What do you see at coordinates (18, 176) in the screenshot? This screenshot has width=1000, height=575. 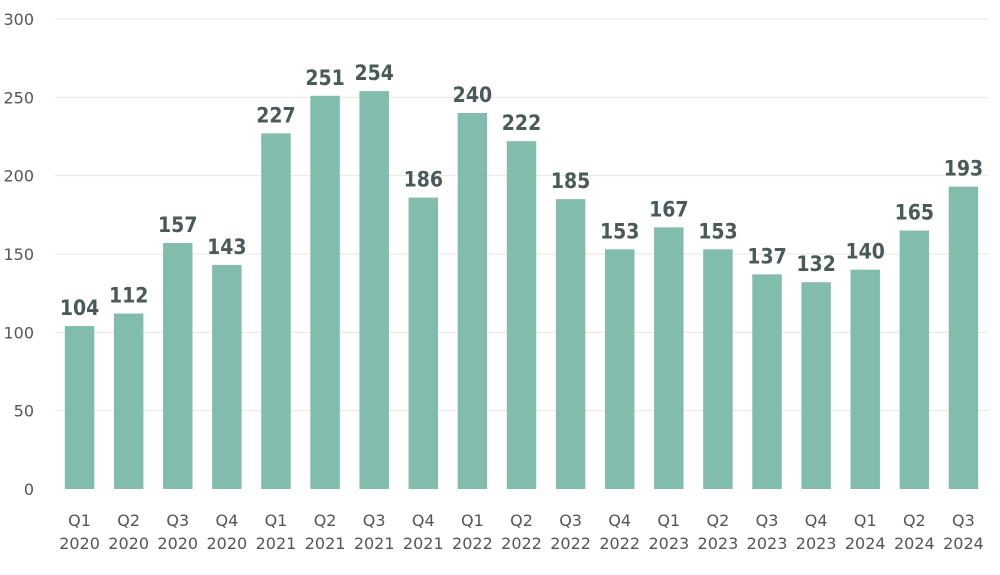 I see `y-tick-label: 200` at bounding box center [18, 176].